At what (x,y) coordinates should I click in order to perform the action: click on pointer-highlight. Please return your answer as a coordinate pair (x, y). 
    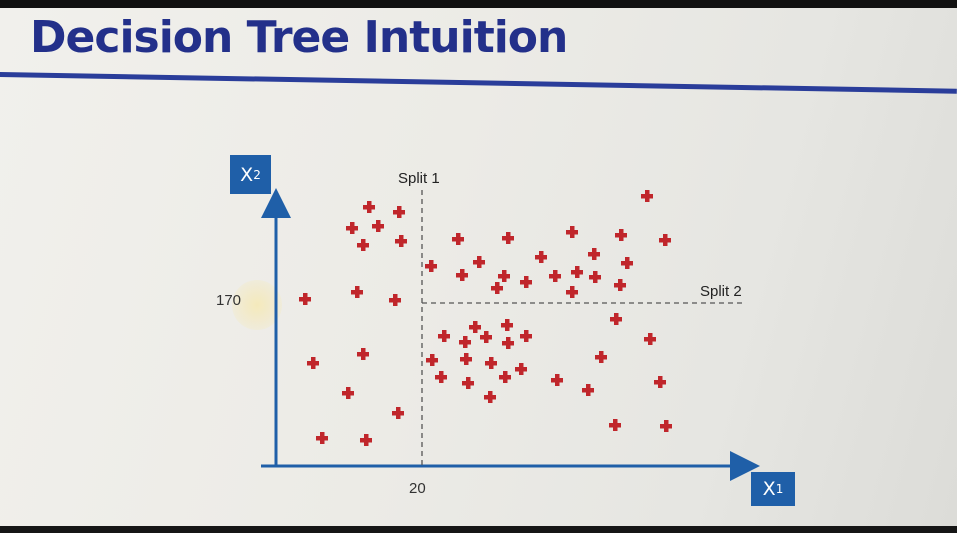
    Looking at the image, I should click on (257, 305).